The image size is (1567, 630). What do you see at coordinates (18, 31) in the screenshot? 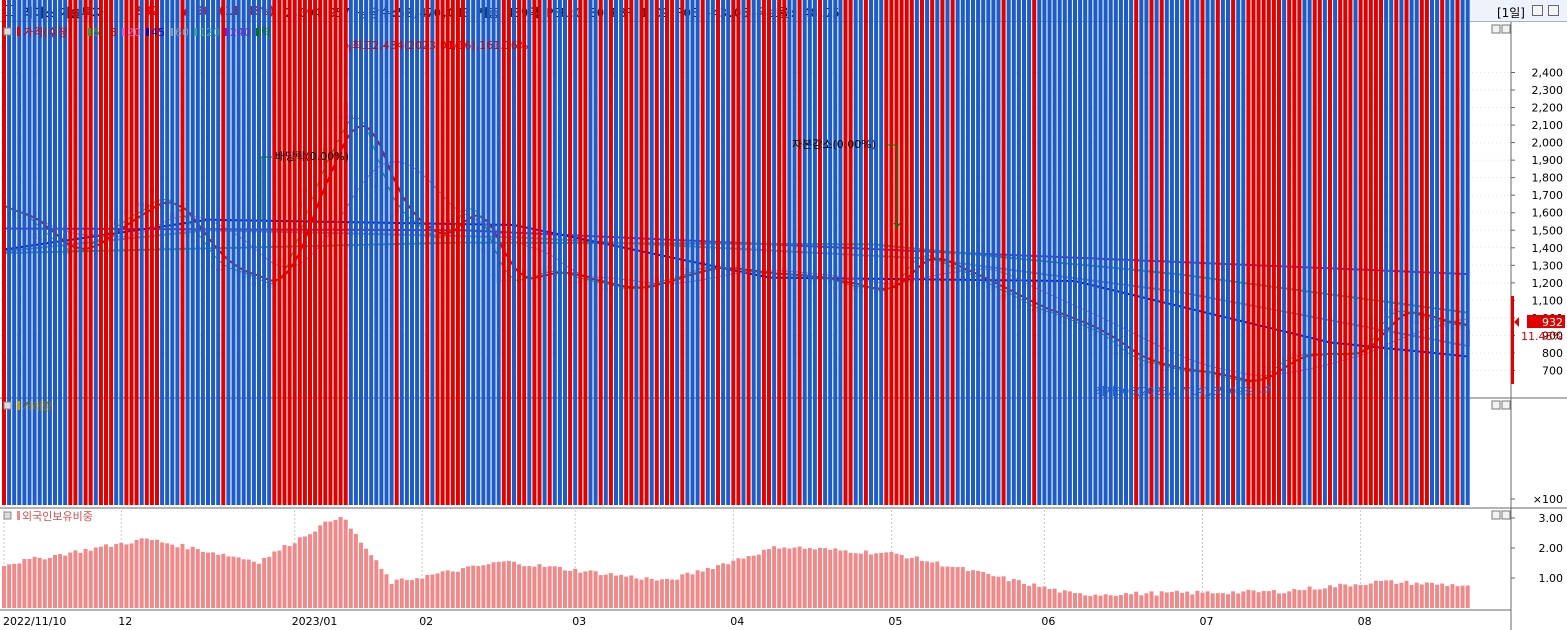
I see `legend-marker-icon` at bounding box center [18, 31].